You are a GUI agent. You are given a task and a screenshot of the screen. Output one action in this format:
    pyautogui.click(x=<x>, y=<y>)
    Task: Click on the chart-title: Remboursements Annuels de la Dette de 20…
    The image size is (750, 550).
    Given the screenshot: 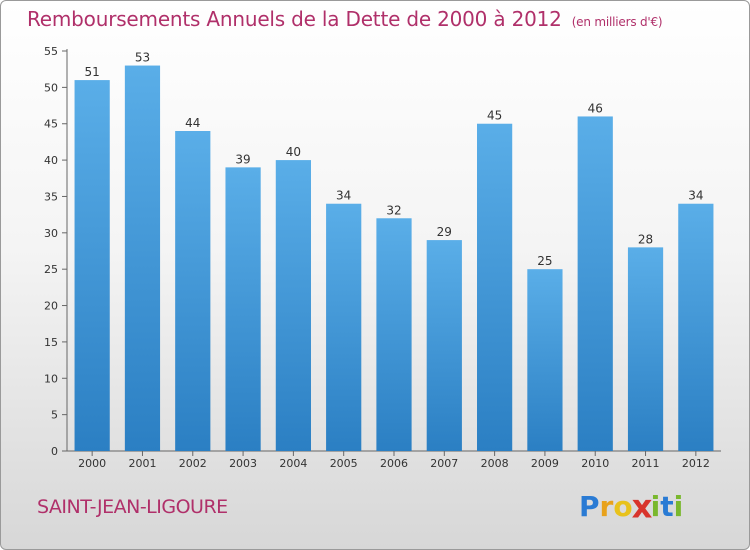 What is the action you would take?
    pyautogui.click(x=345, y=19)
    